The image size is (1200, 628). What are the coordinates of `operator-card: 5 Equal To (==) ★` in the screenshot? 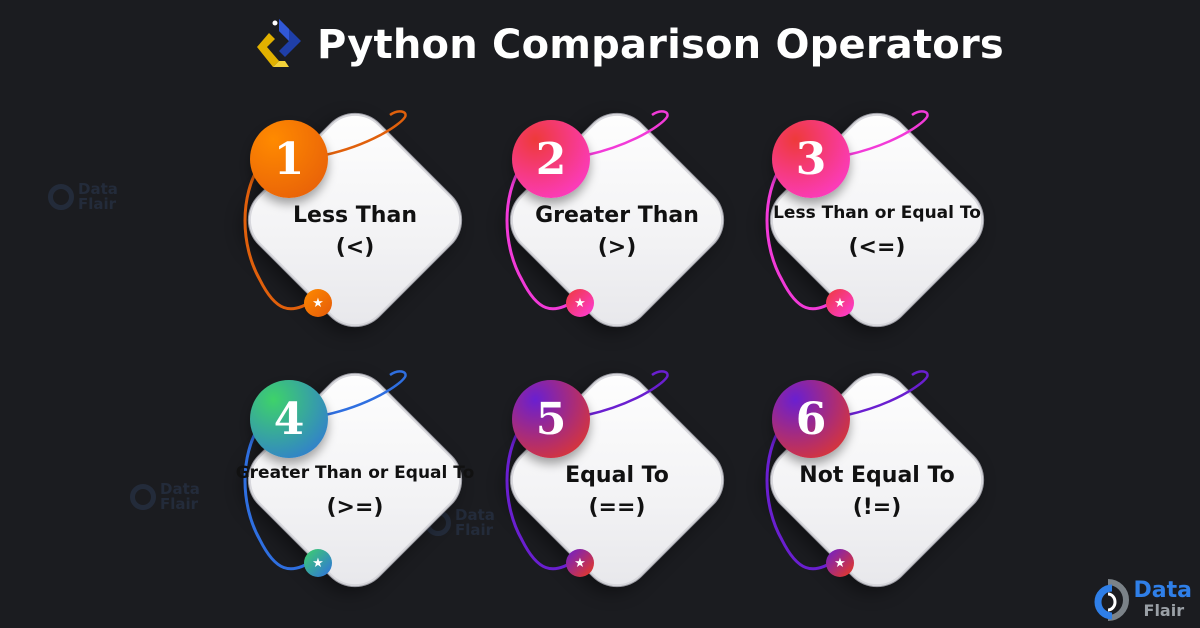 It's located at (617, 480).